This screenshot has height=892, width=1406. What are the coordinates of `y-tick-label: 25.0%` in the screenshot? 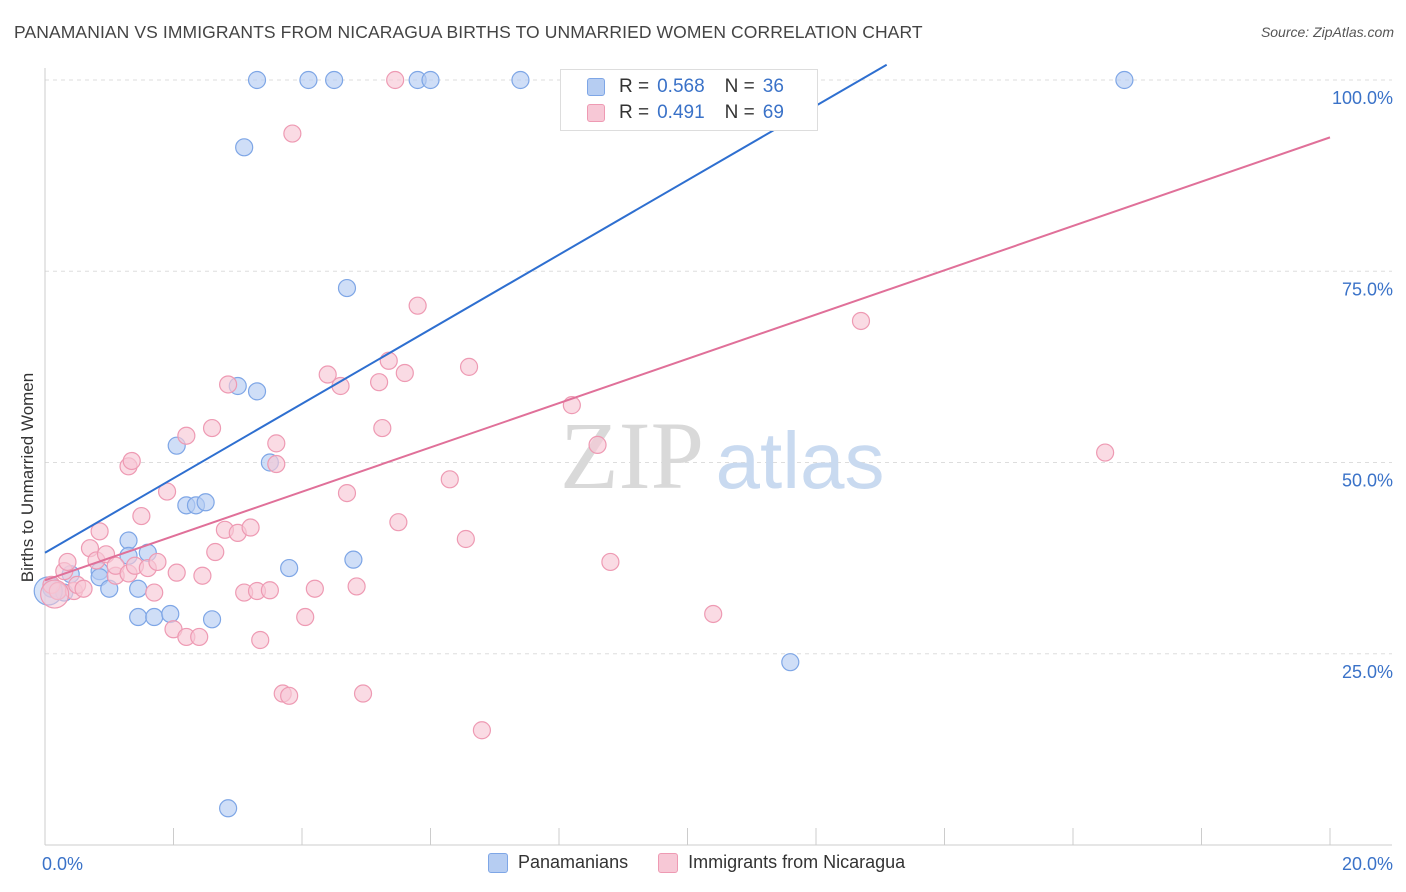 It's located at (1367, 672).